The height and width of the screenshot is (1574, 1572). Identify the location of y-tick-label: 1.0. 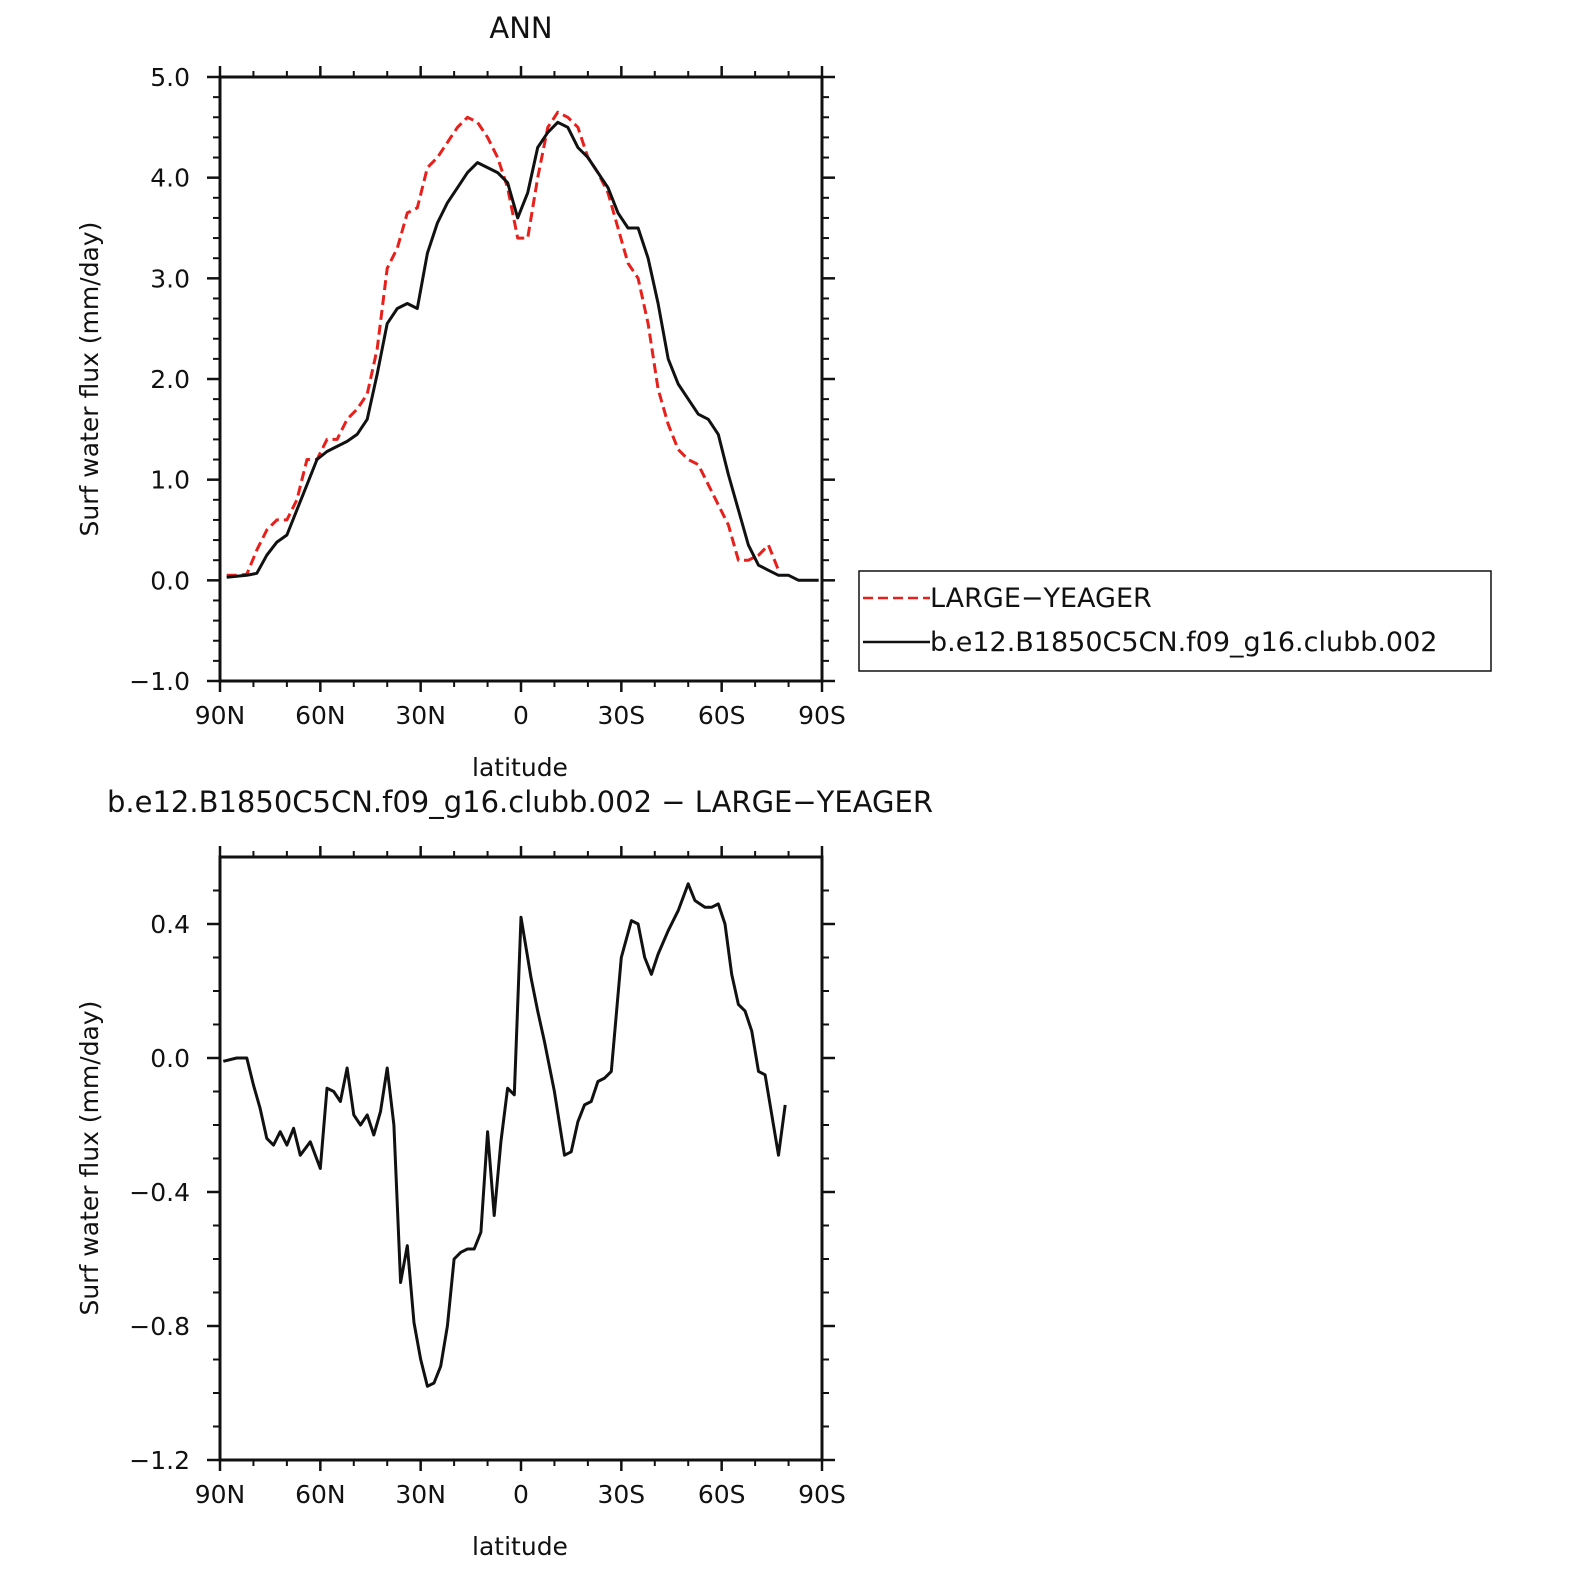
(170, 480).